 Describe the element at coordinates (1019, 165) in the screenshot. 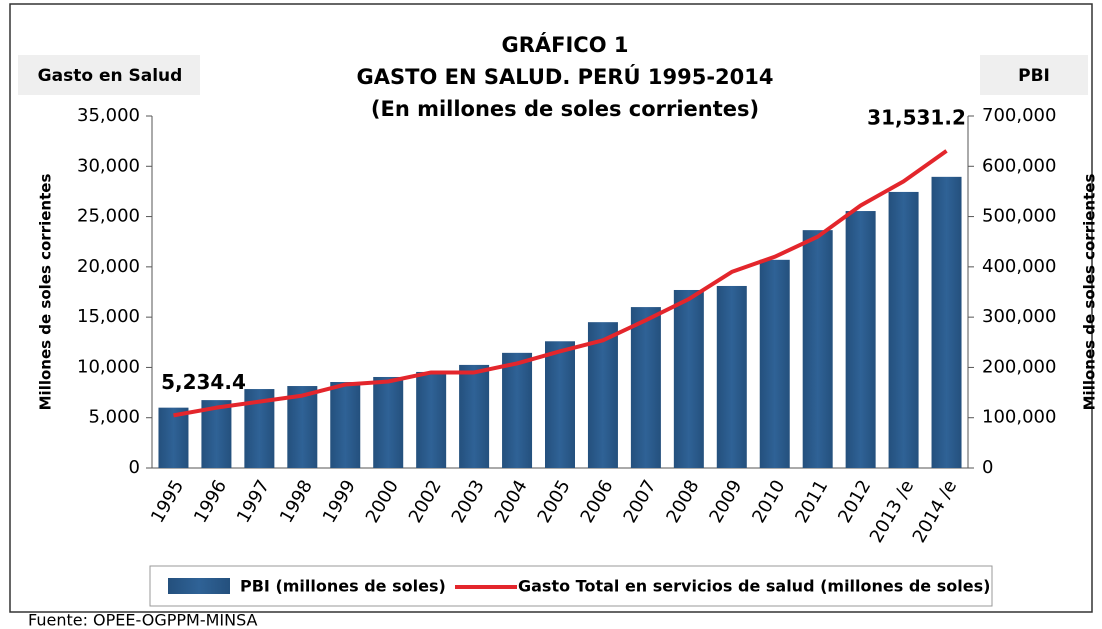

I see `y2-tick-label: 600,000` at that location.